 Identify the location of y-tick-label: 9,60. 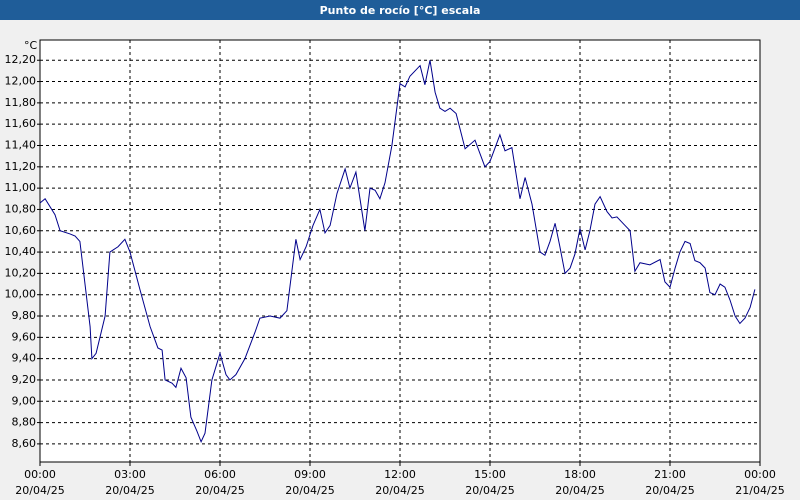
(24, 336).